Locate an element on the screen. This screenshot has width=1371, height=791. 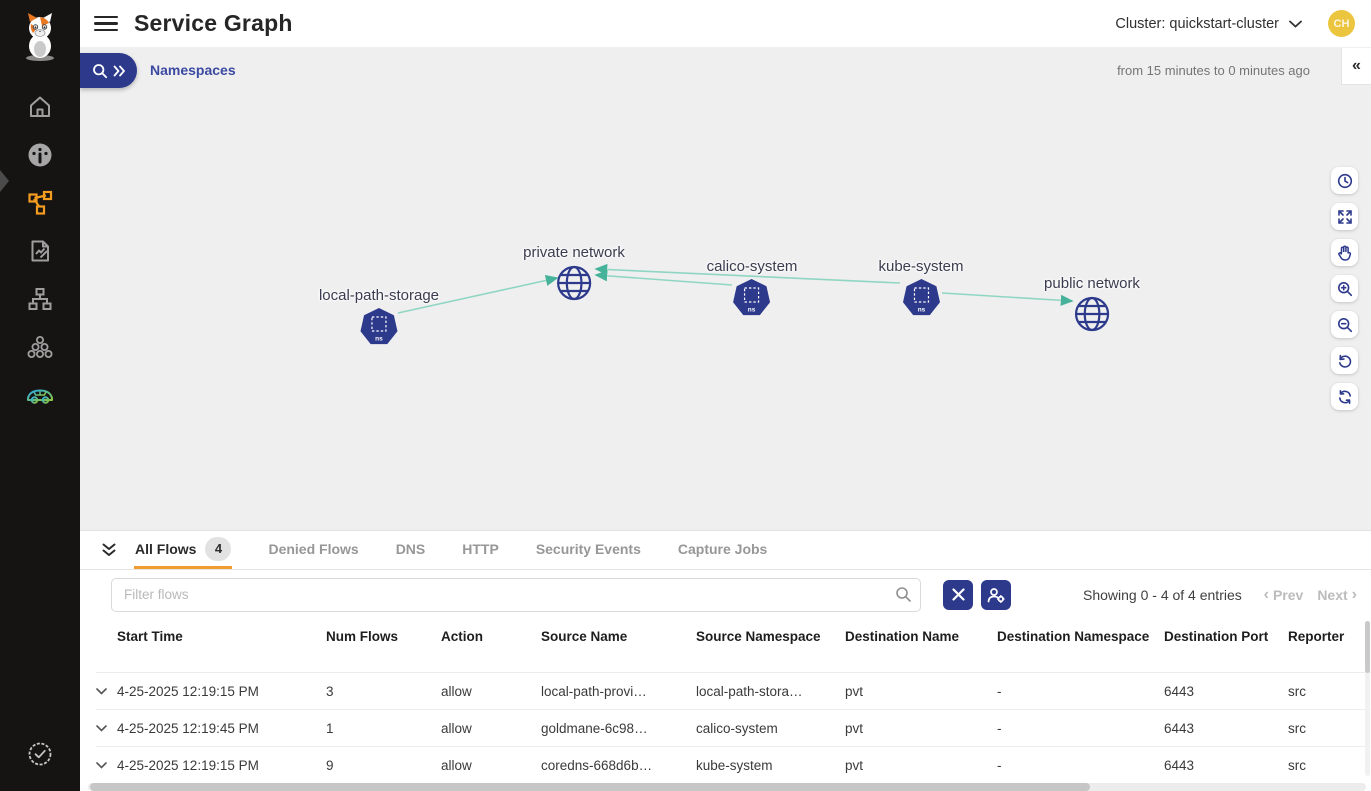
col-destination-name: Destination Name is located at coordinates (902, 636).